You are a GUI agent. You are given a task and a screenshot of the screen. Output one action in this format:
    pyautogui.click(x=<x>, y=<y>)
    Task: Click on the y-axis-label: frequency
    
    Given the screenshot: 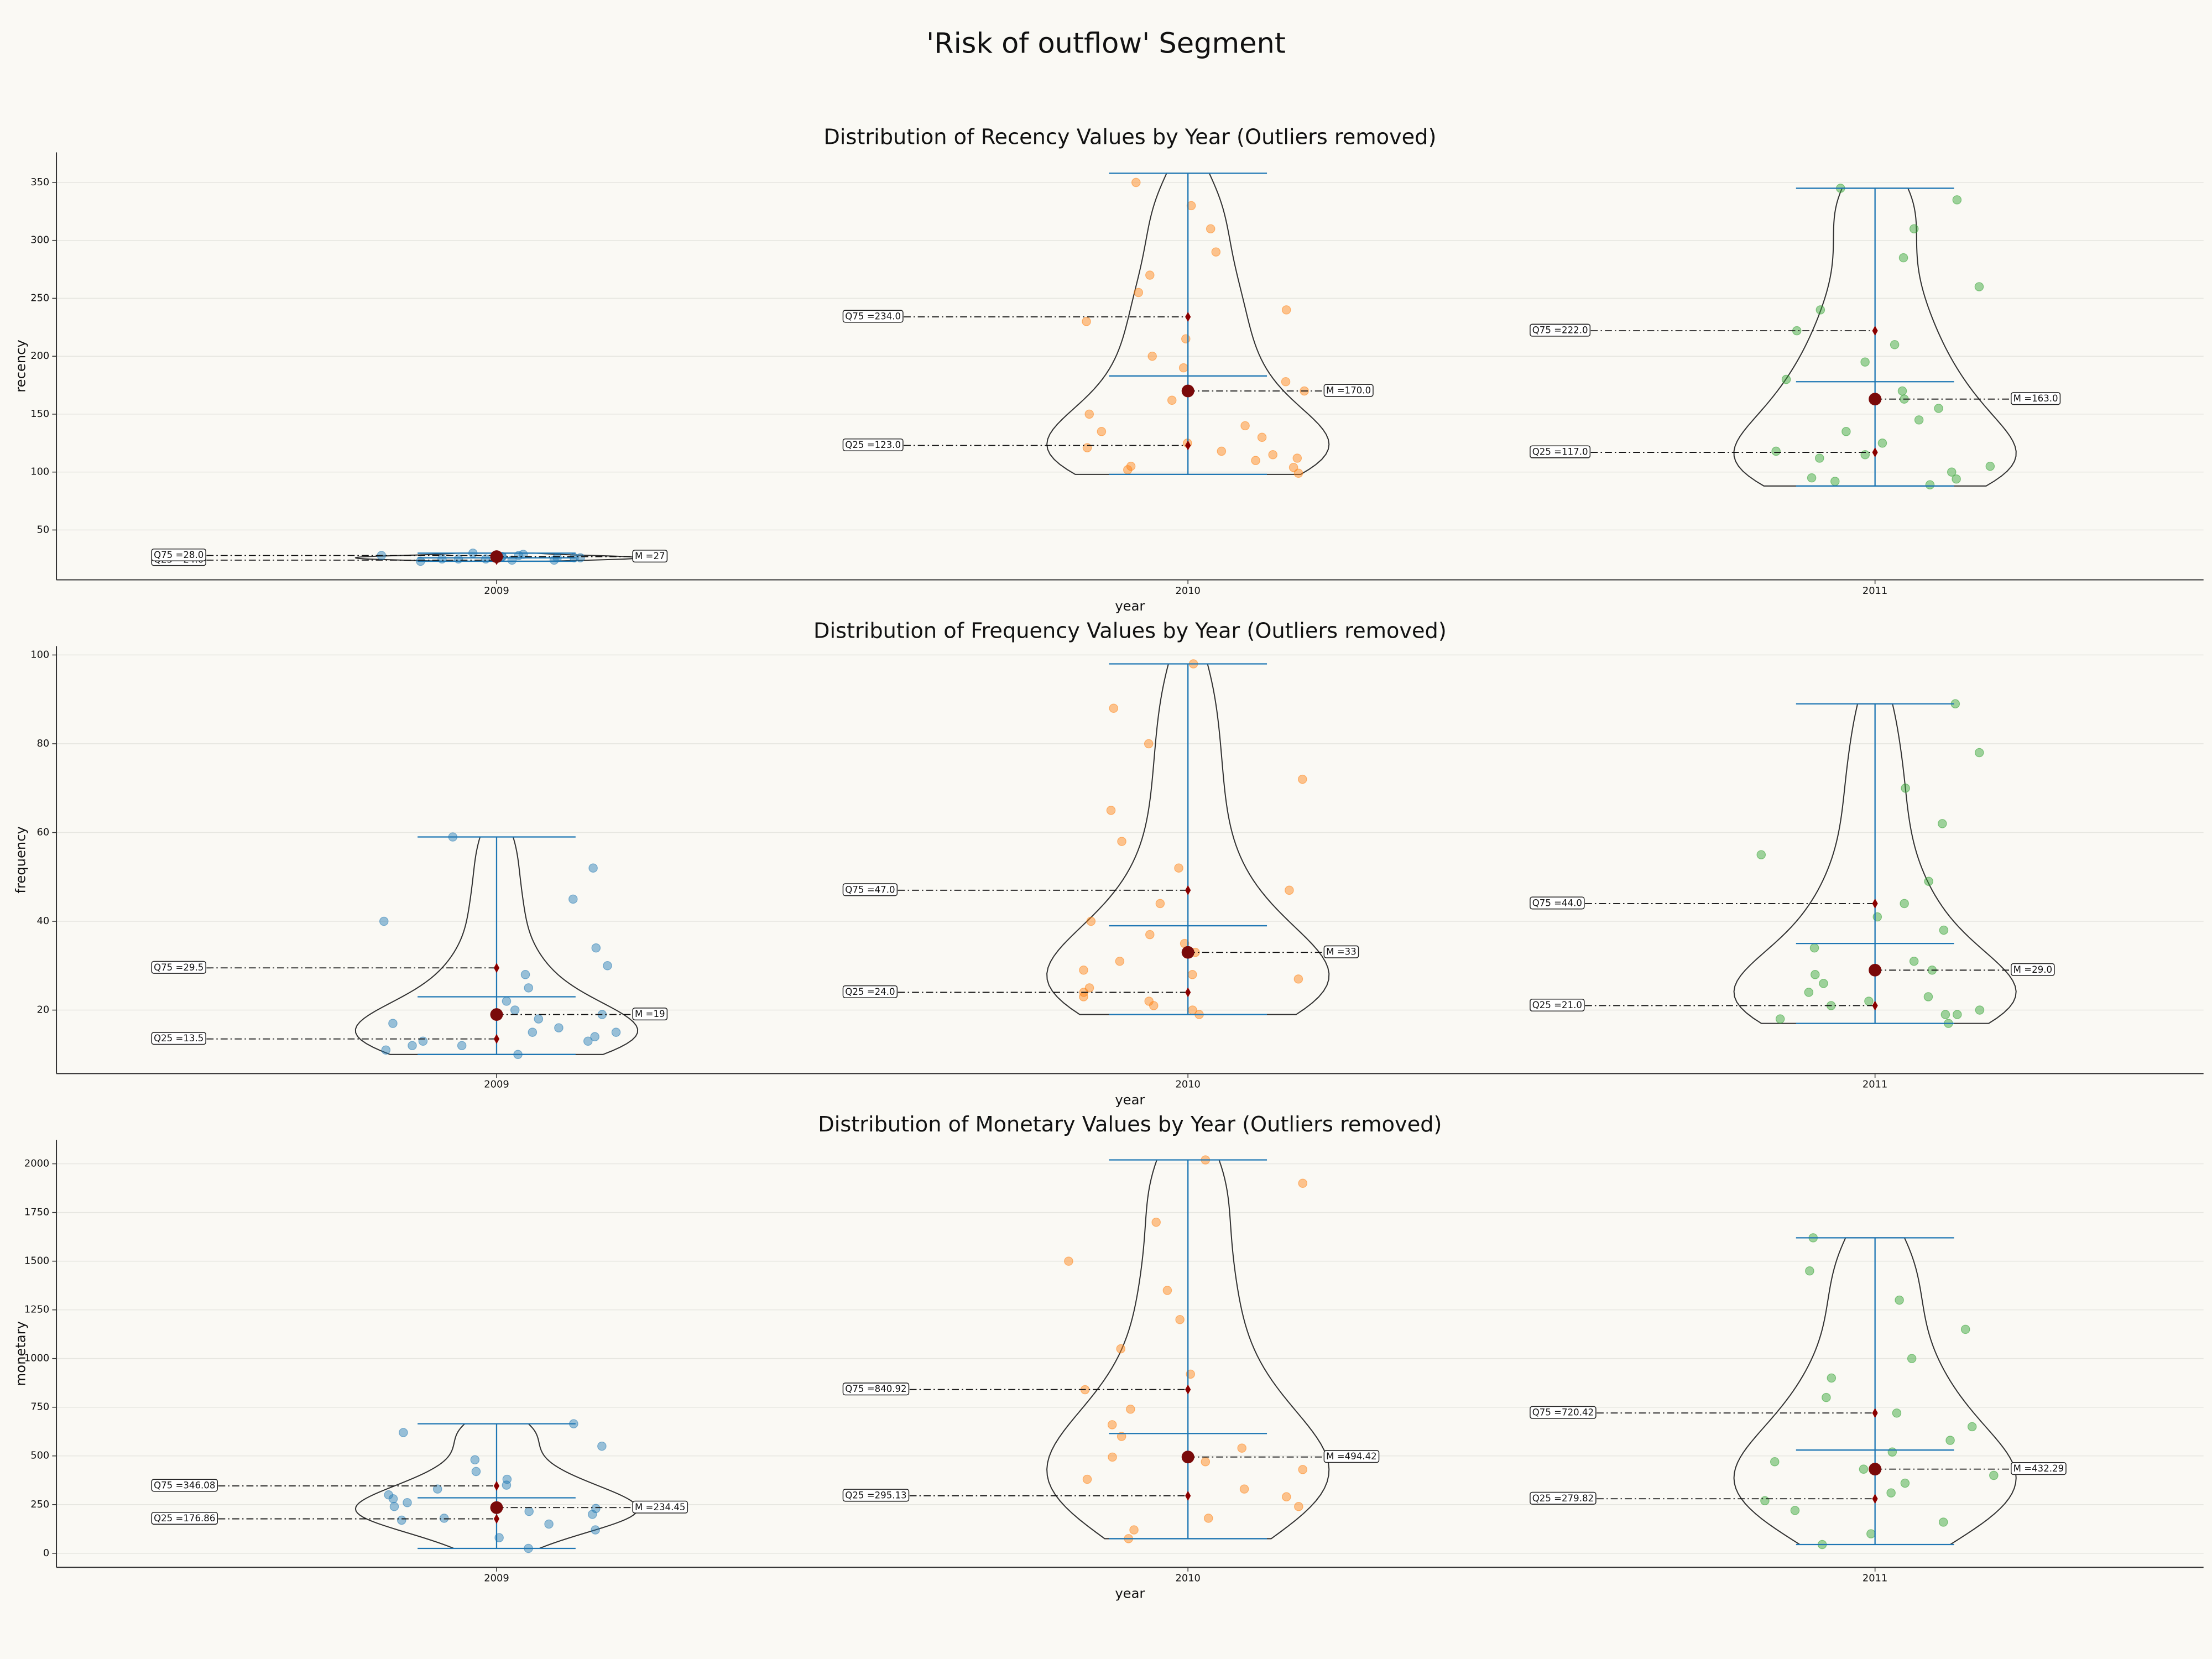 What is the action you would take?
    pyautogui.click(x=20, y=860)
    